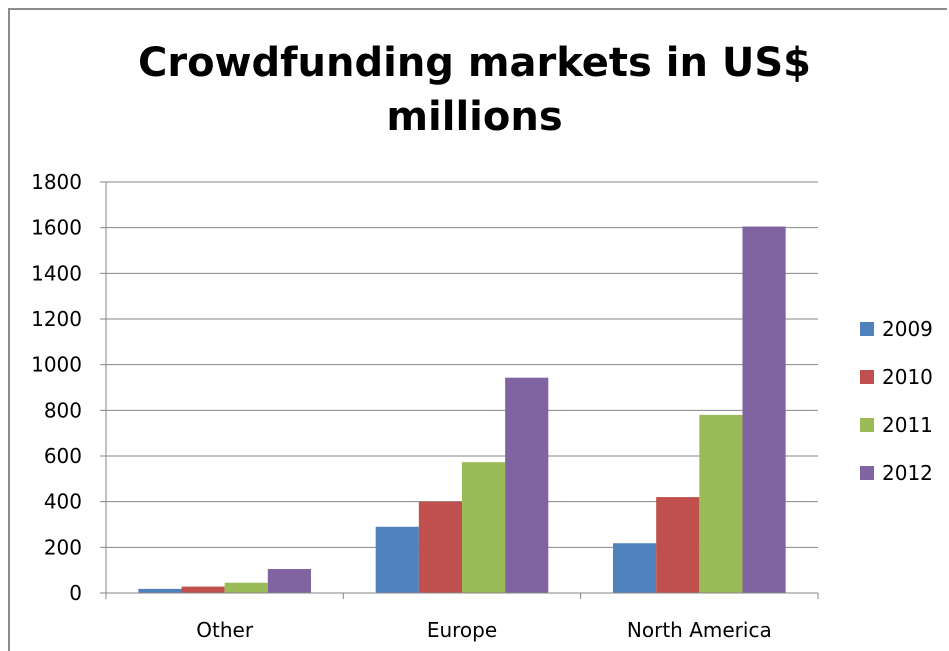  I want to click on bar-2009-europe, so click(397, 559).